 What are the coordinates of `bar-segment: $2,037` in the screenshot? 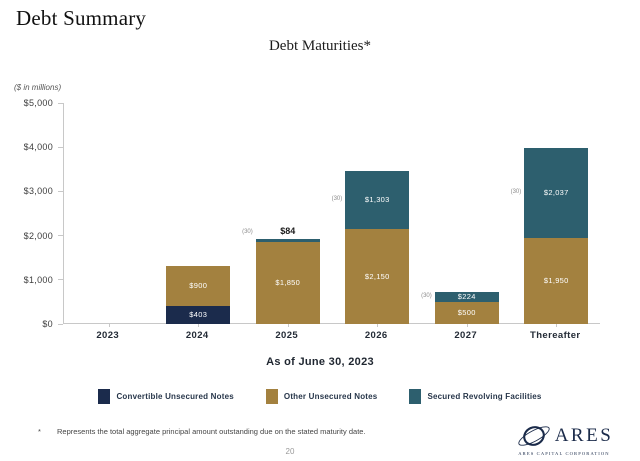 It's located at (556, 192).